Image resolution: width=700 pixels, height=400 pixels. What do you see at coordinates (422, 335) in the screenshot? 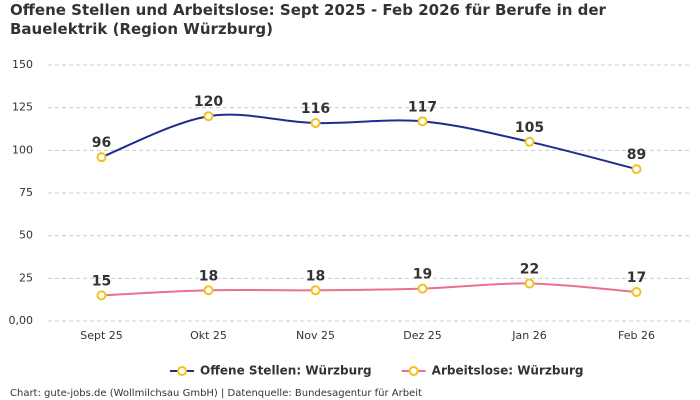
I see `x-tick-label: Dez 25` at bounding box center [422, 335].